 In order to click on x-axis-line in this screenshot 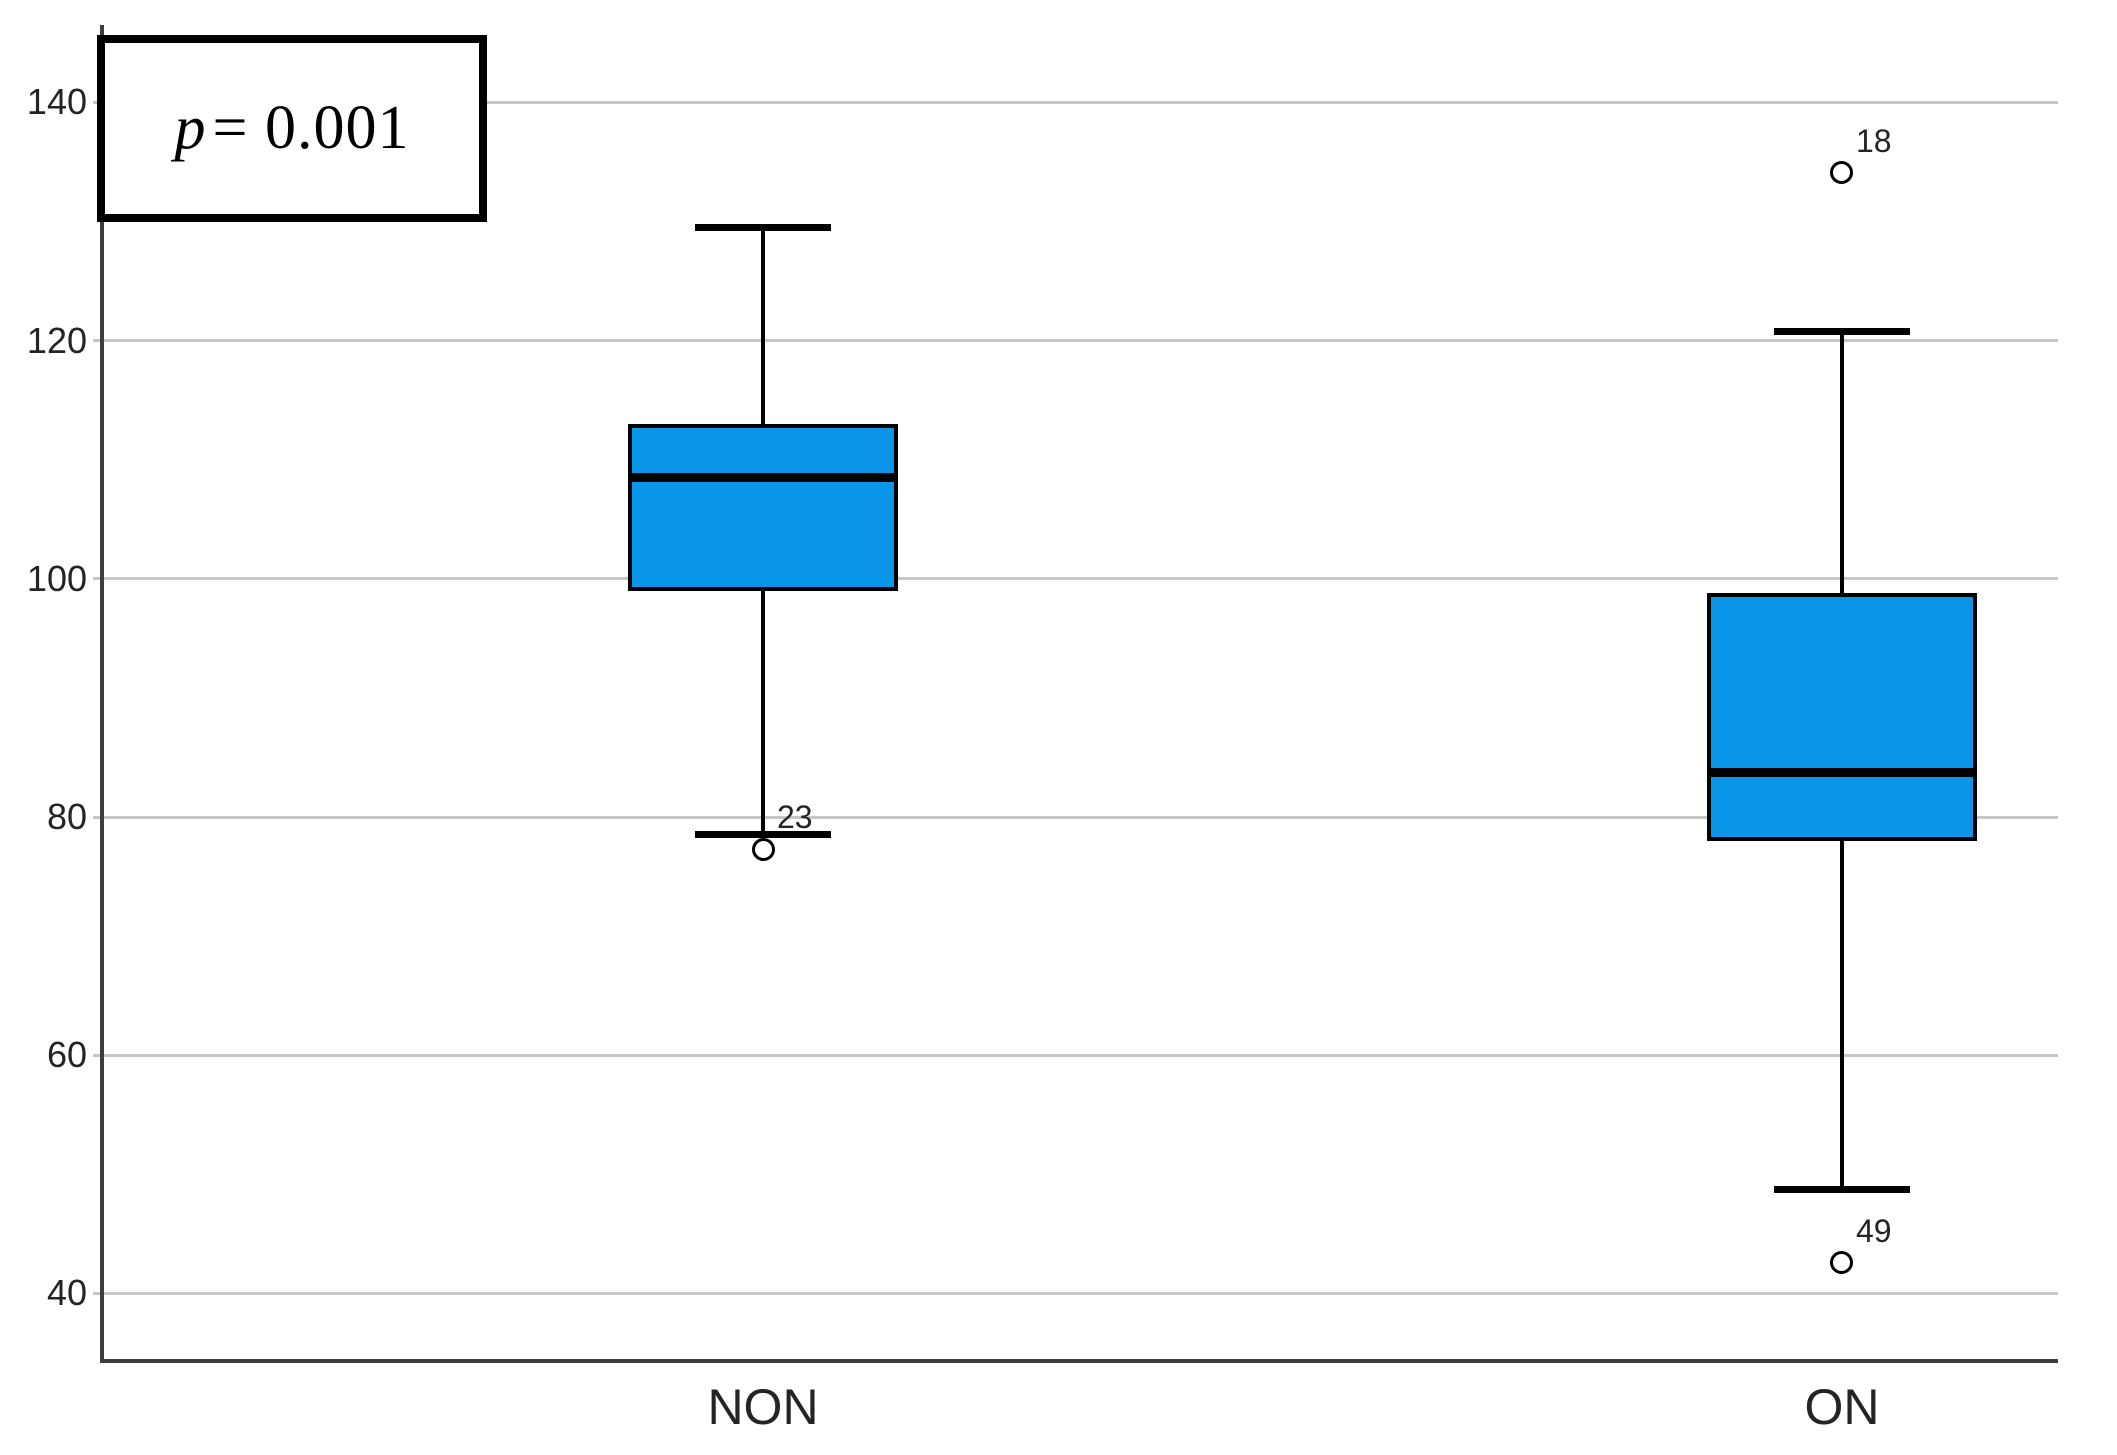, I will do `click(1079, 1361)`.